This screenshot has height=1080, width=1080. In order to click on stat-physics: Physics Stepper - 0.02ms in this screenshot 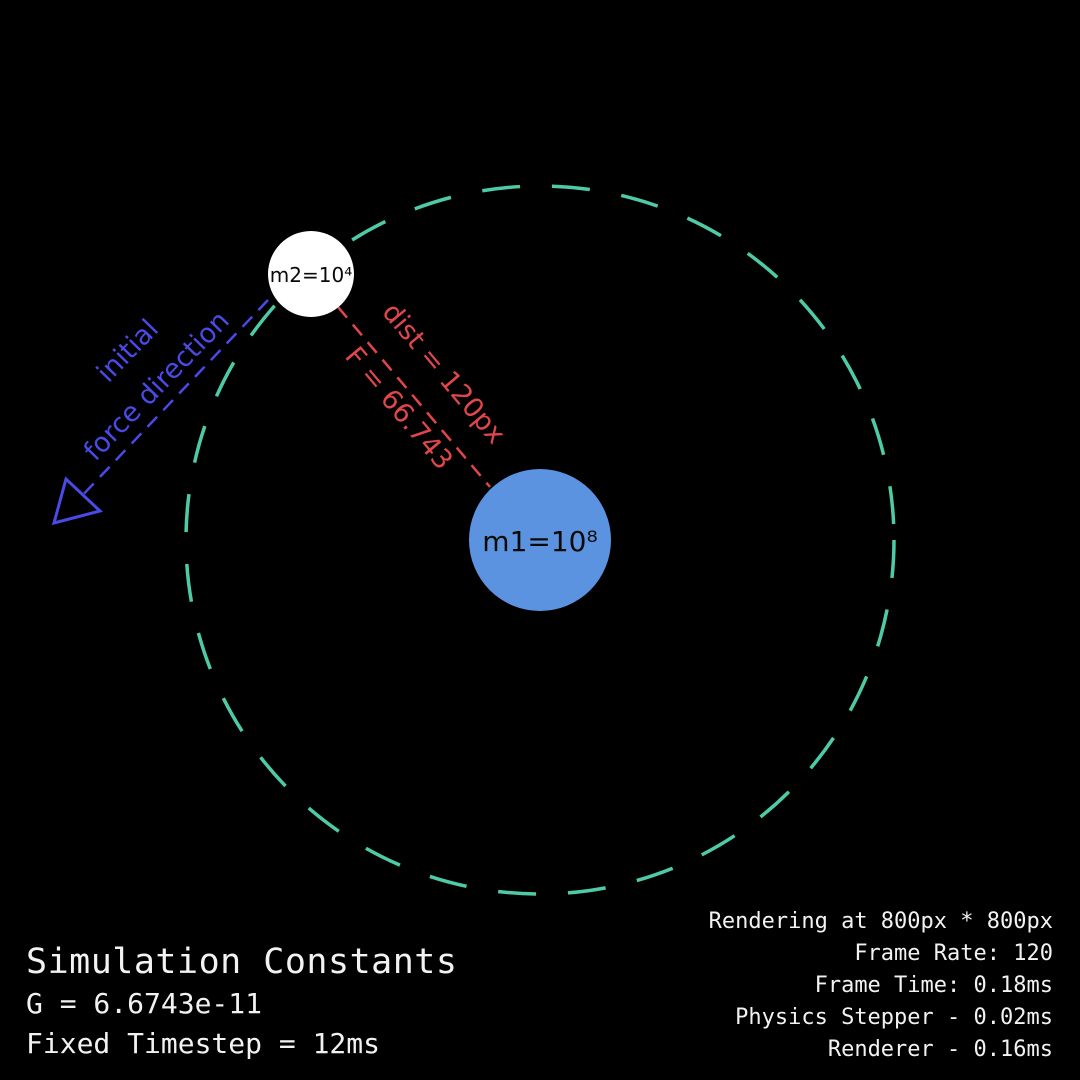, I will do `click(894, 1017)`.